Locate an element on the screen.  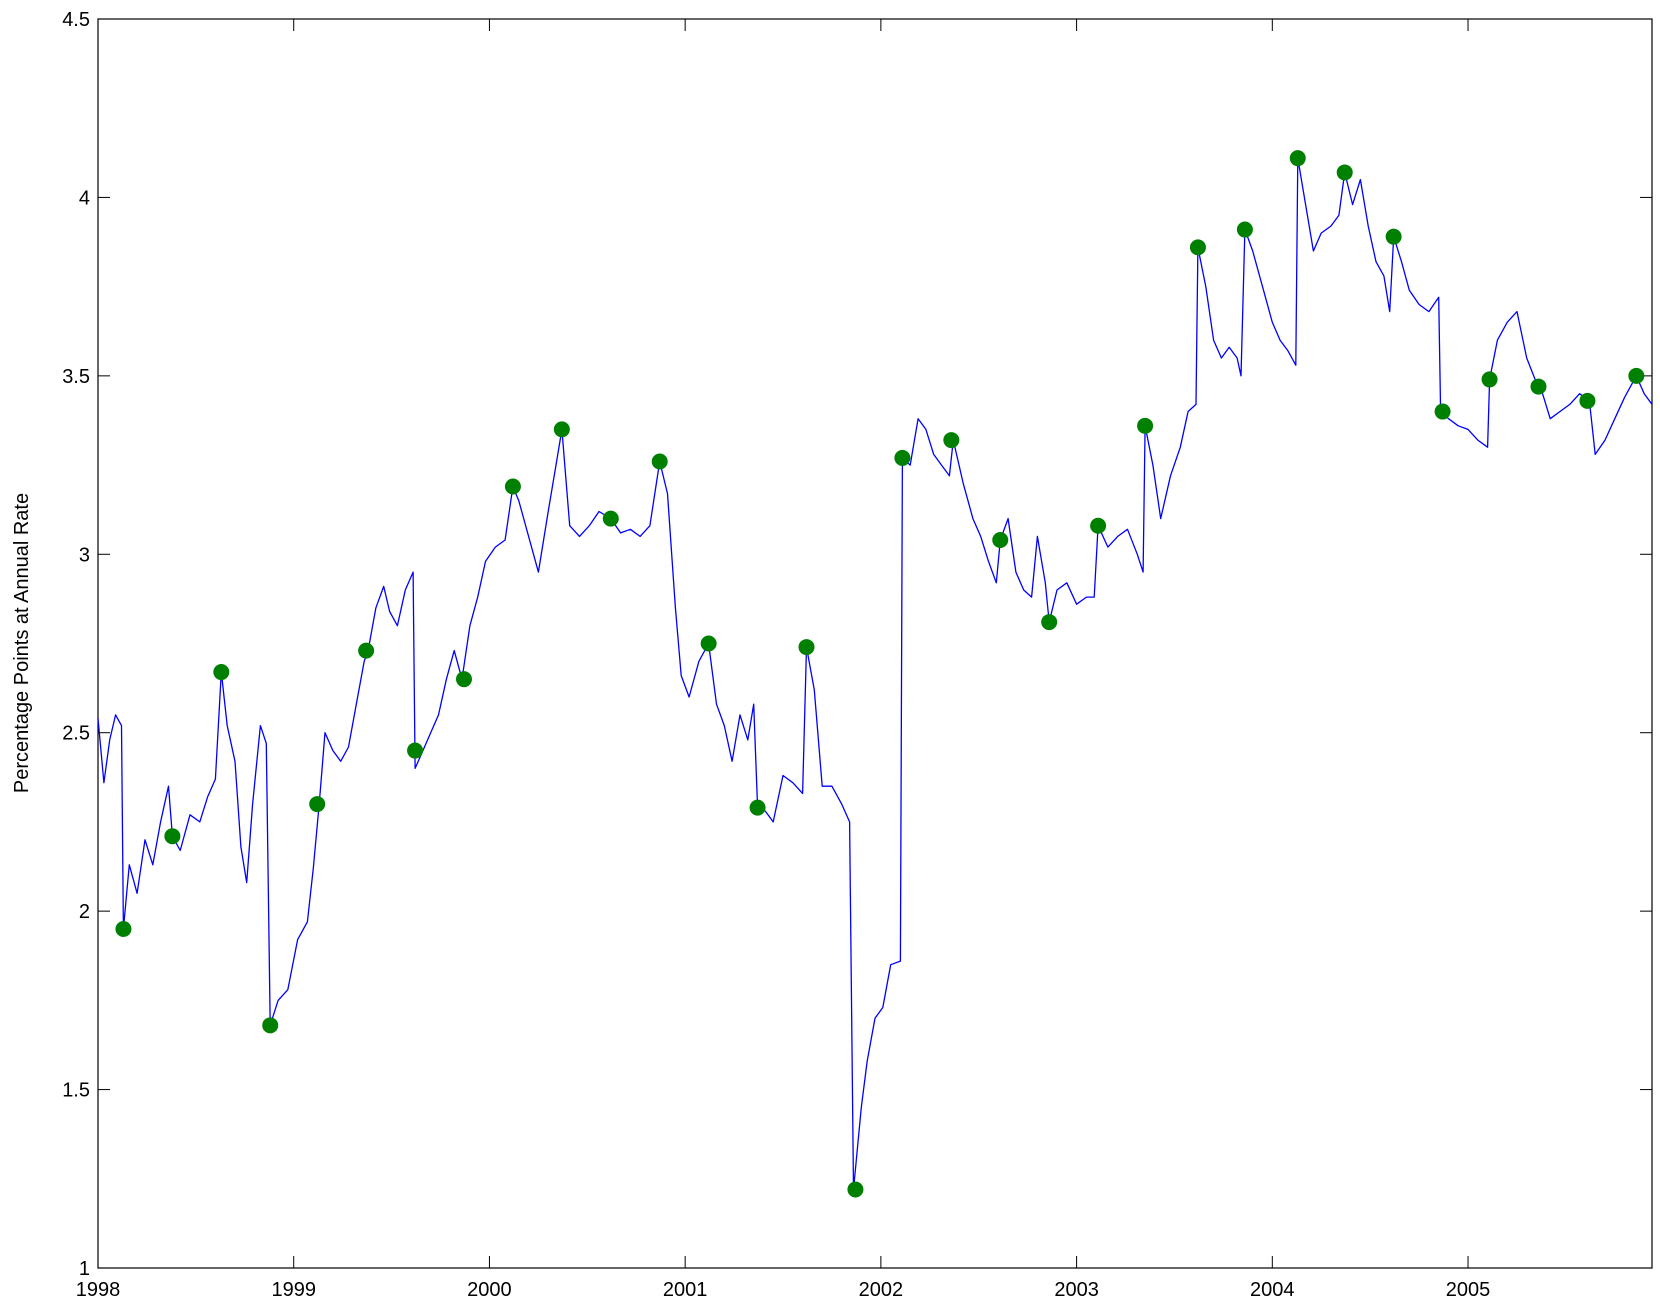
y-tick-label: 2.5 is located at coordinates (76, 734).